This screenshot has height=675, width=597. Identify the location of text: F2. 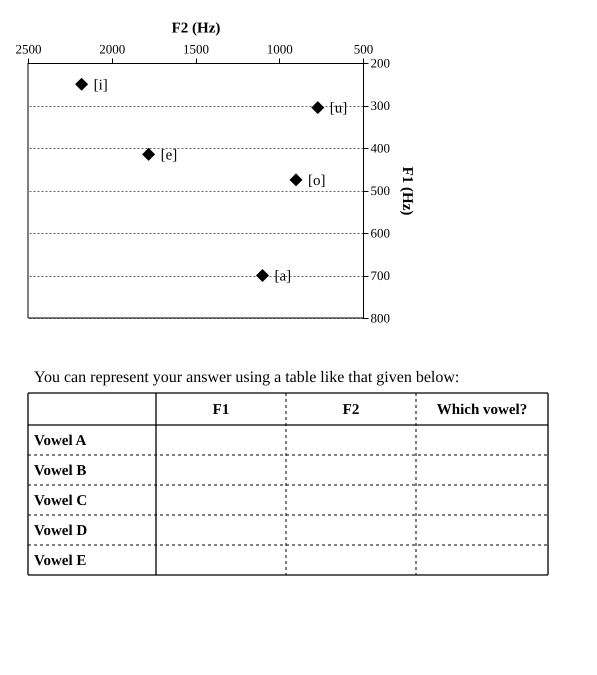
(351, 410).